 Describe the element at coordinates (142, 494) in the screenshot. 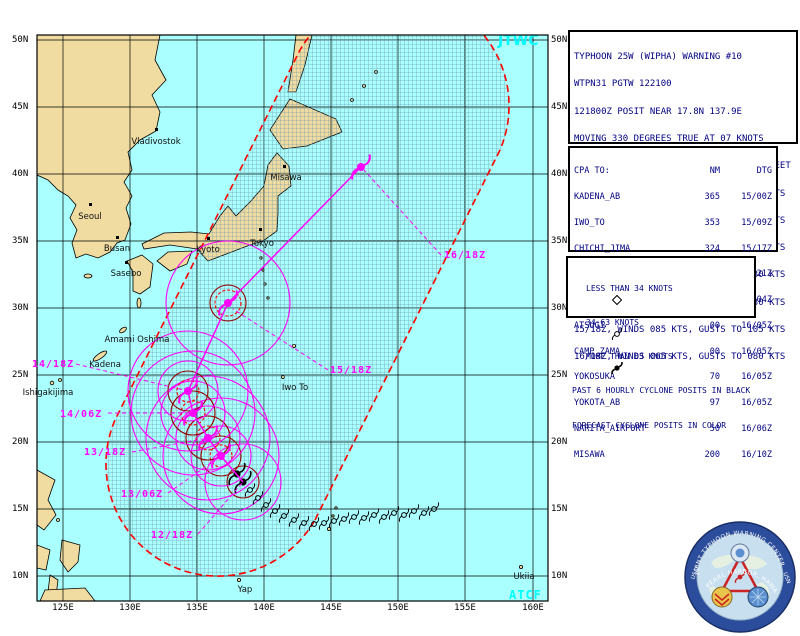

I see `posit-time-label: 13/06Z` at that location.